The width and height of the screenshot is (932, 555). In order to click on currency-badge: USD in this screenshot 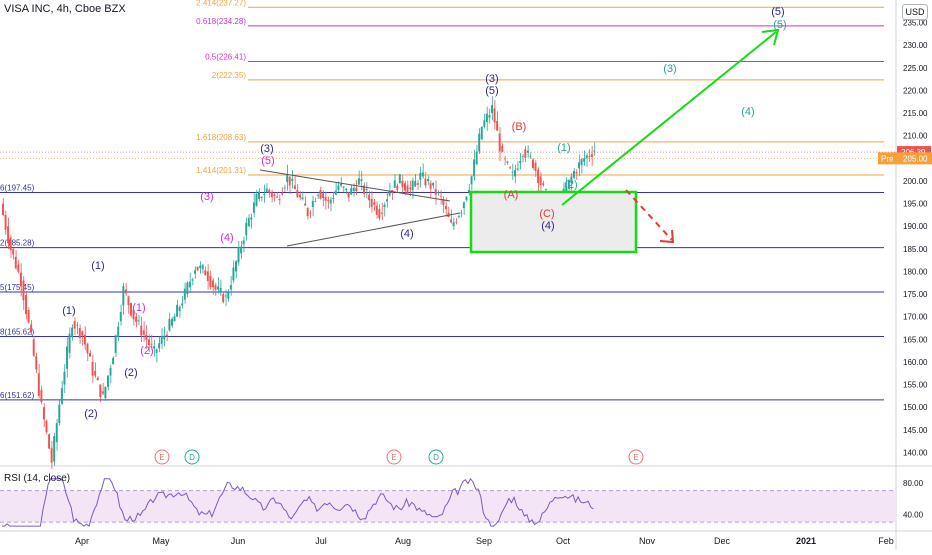, I will do `click(915, 12)`.